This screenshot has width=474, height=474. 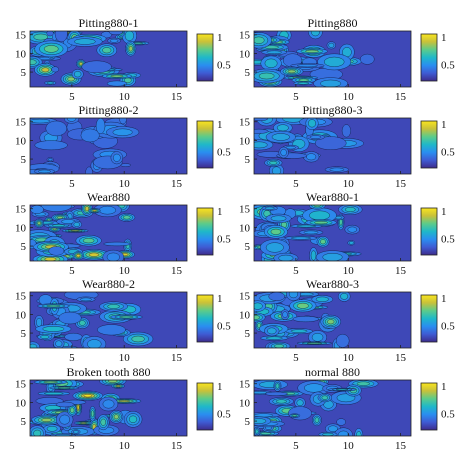 I want to click on chart-title: Wear880-3, so click(x=332, y=284).